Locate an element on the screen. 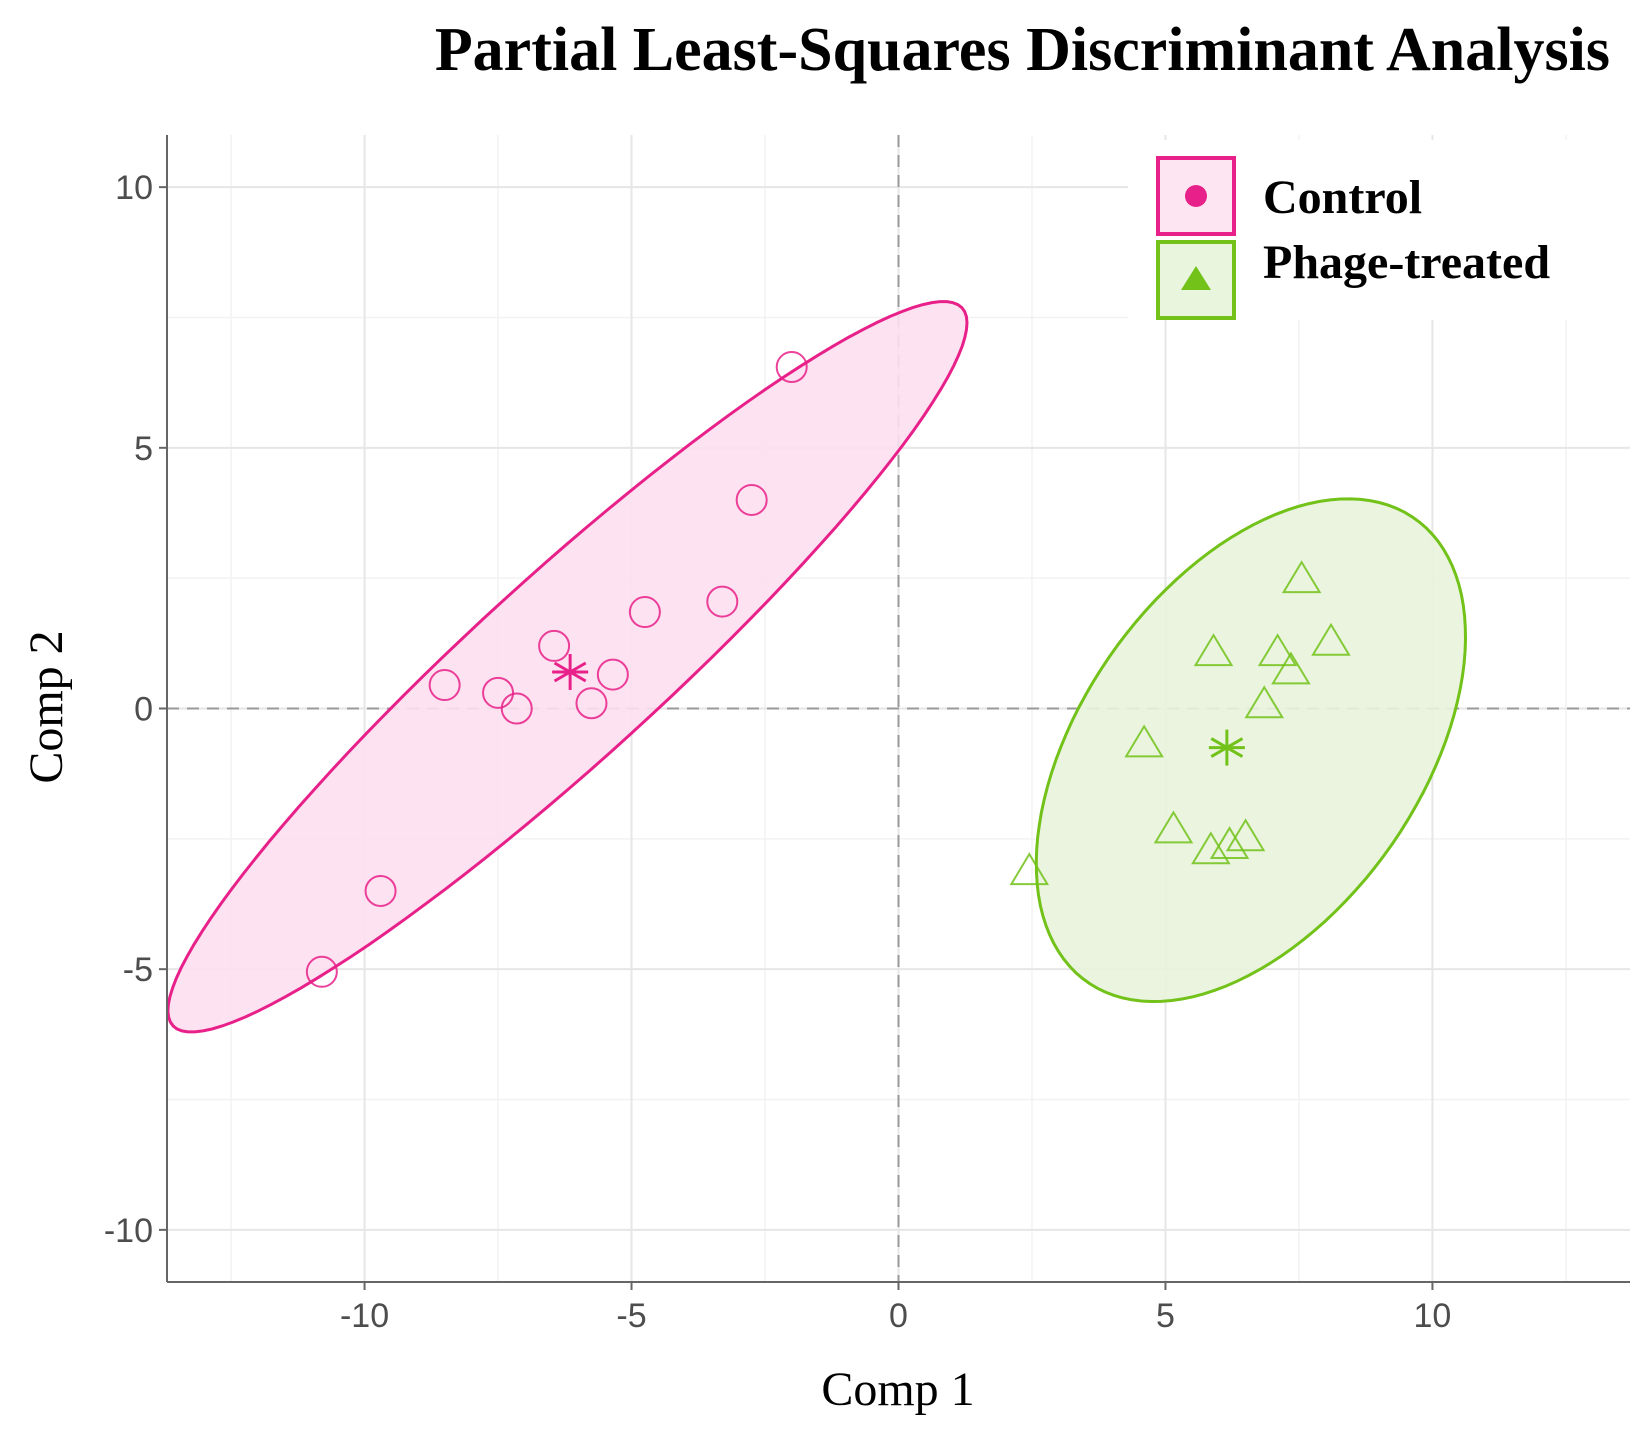 The image size is (1644, 1430). legend: Control Phage-treated is located at coordinates (1381, 230).